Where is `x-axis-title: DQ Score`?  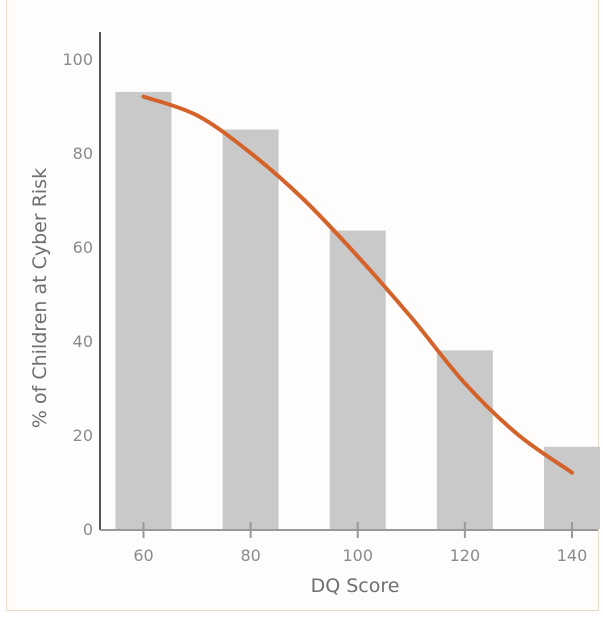
x-axis-title: DQ Score is located at coordinates (355, 586).